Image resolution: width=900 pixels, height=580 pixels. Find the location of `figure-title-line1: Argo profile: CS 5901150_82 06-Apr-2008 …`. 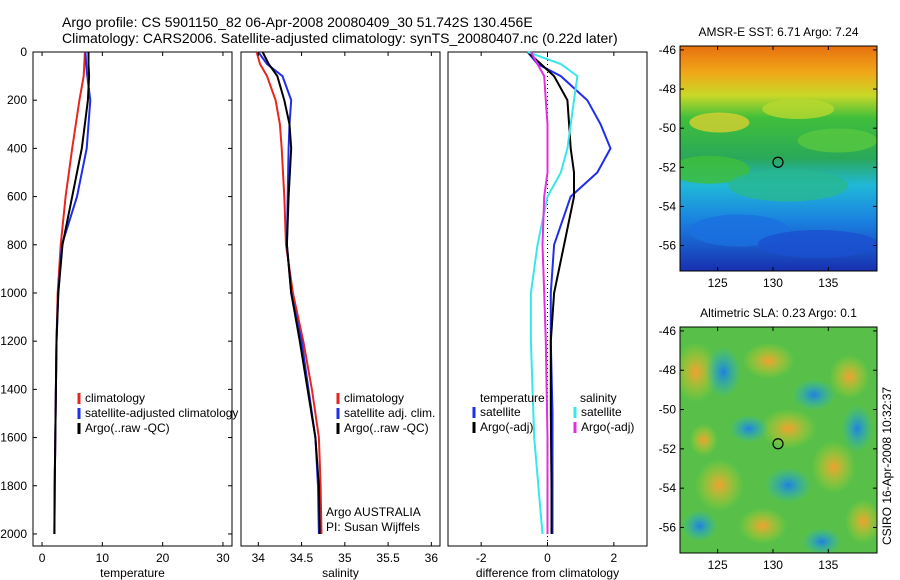

figure-title-line1: Argo profile: CS 5901150_82 06-Apr-2008 … is located at coordinates (297, 22).